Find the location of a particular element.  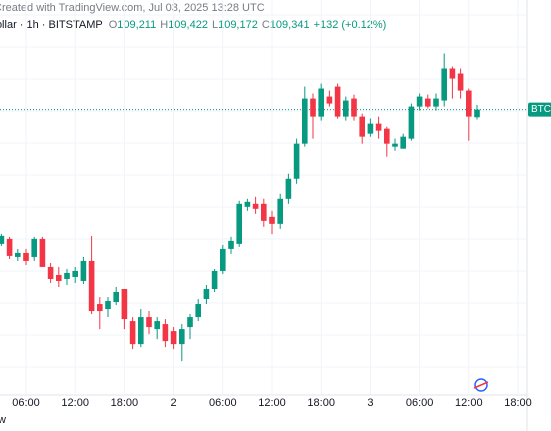

logo-icon is located at coordinates (481, 385).